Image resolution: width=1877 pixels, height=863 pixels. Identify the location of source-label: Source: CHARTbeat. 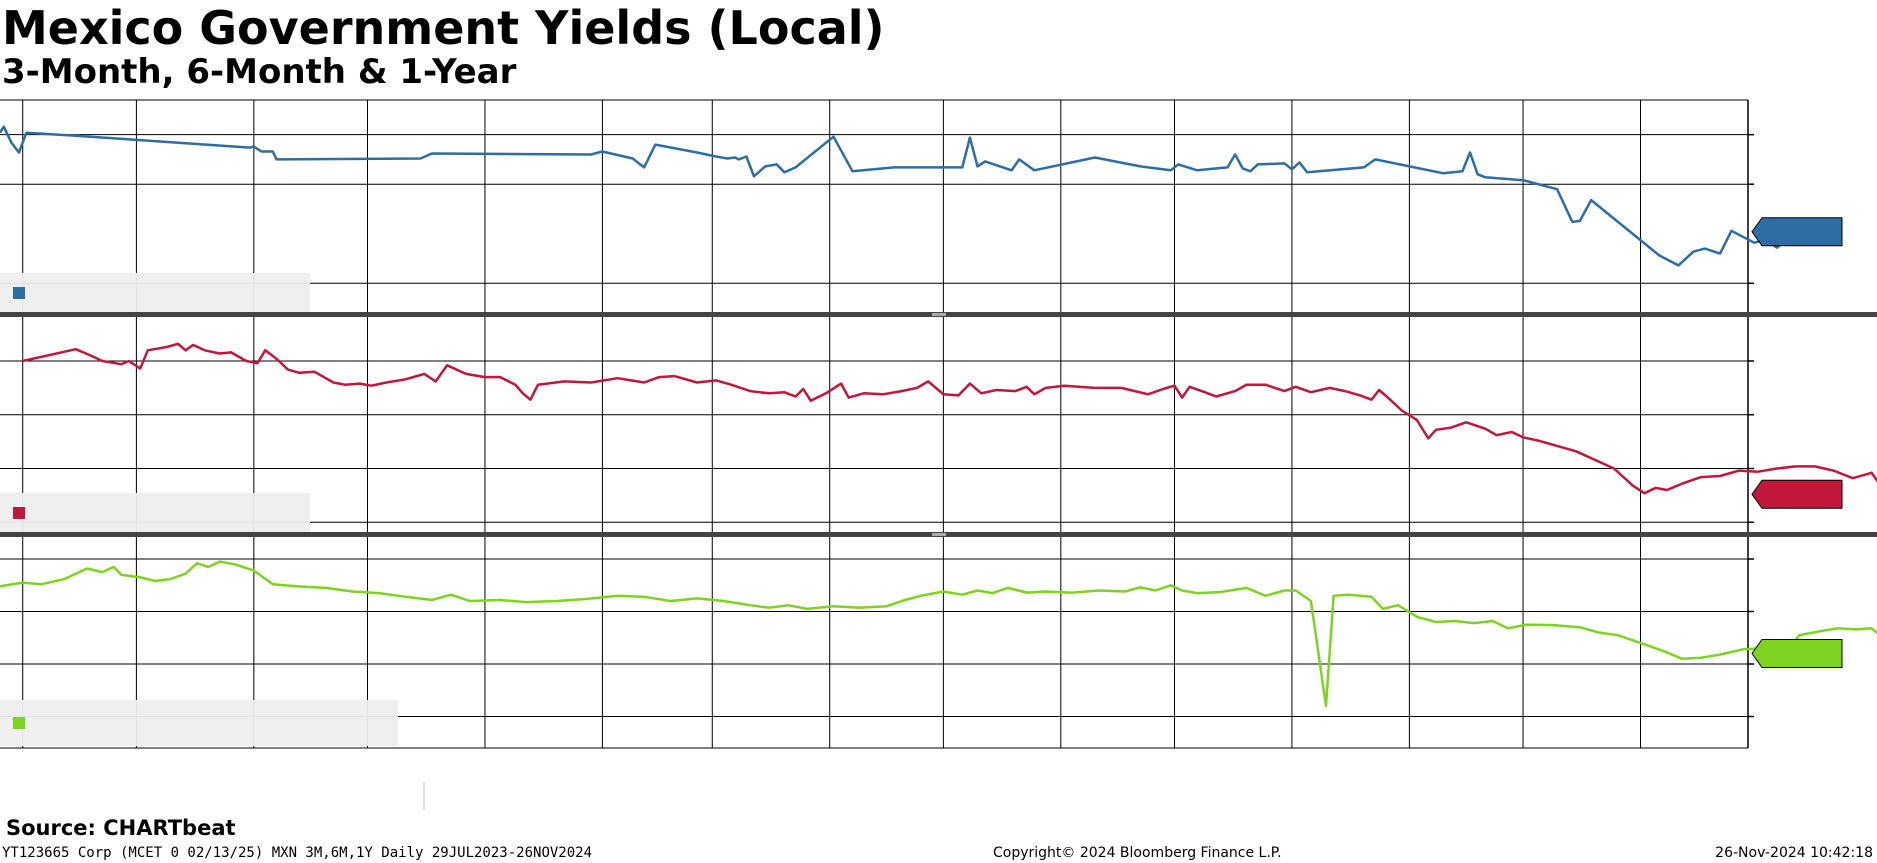
(121, 828).